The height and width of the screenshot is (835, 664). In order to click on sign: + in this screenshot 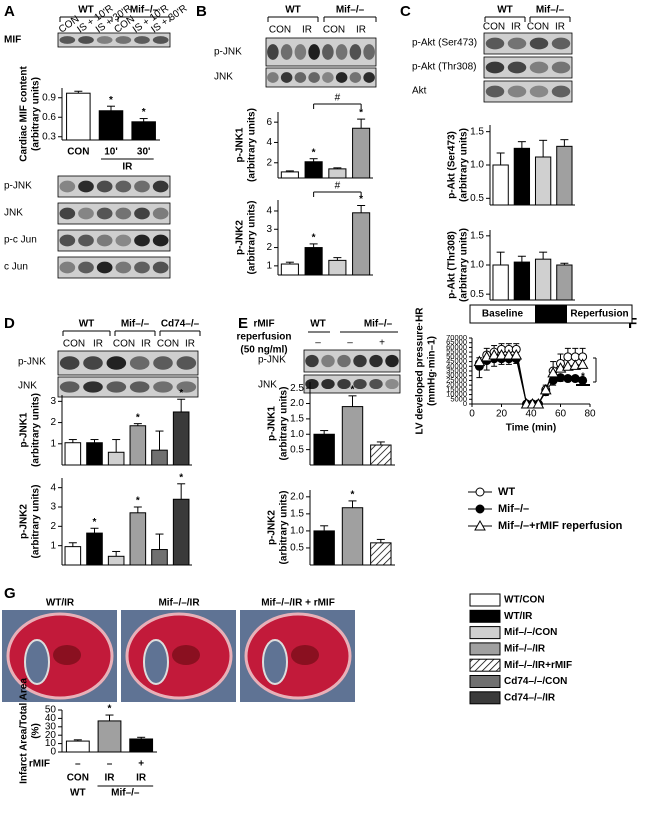, I will do `click(382, 343)`.